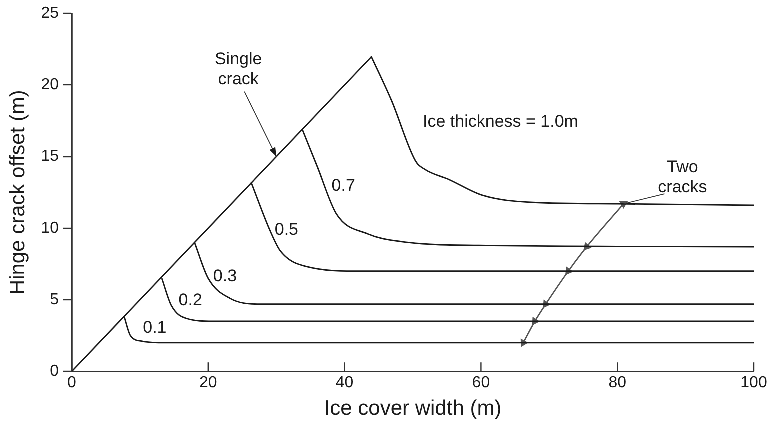 The height and width of the screenshot is (426, 770). I want to click on series-label: Ice thickness = 1.0m, so click(500, 121).